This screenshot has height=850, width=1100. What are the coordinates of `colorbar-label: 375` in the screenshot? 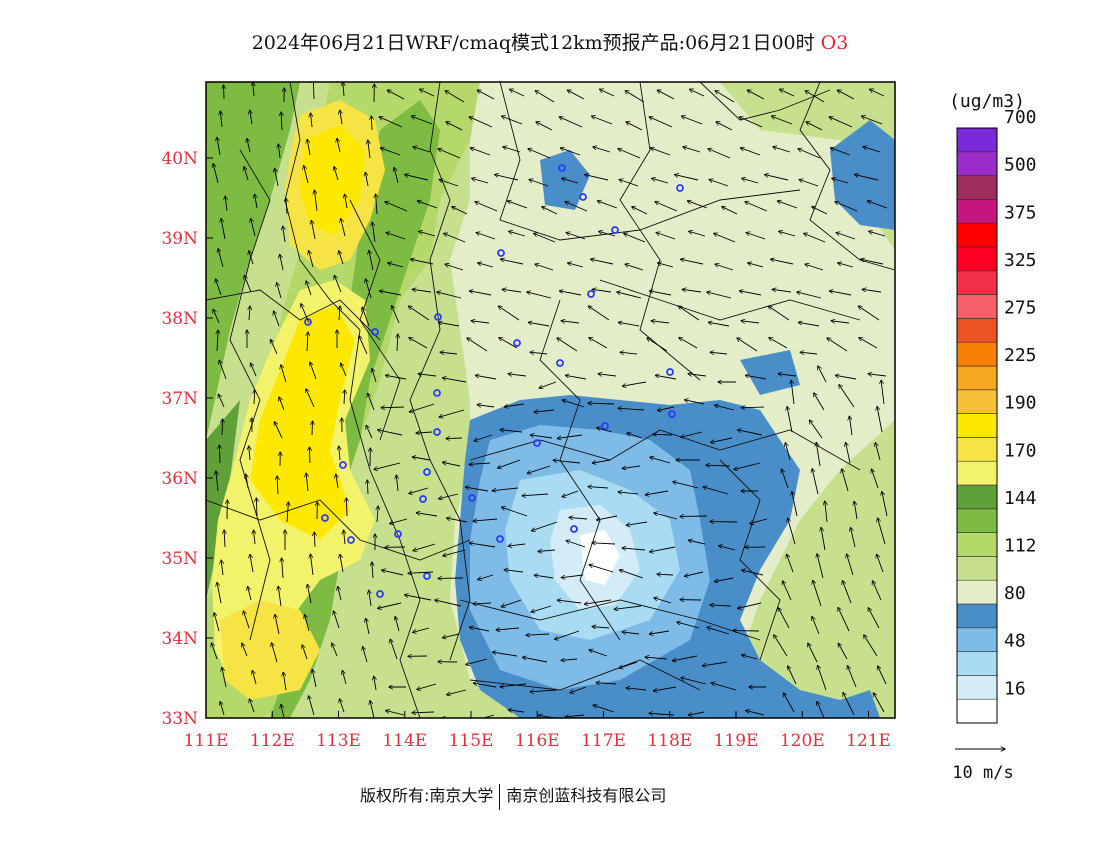 It's located at (1020, 212).